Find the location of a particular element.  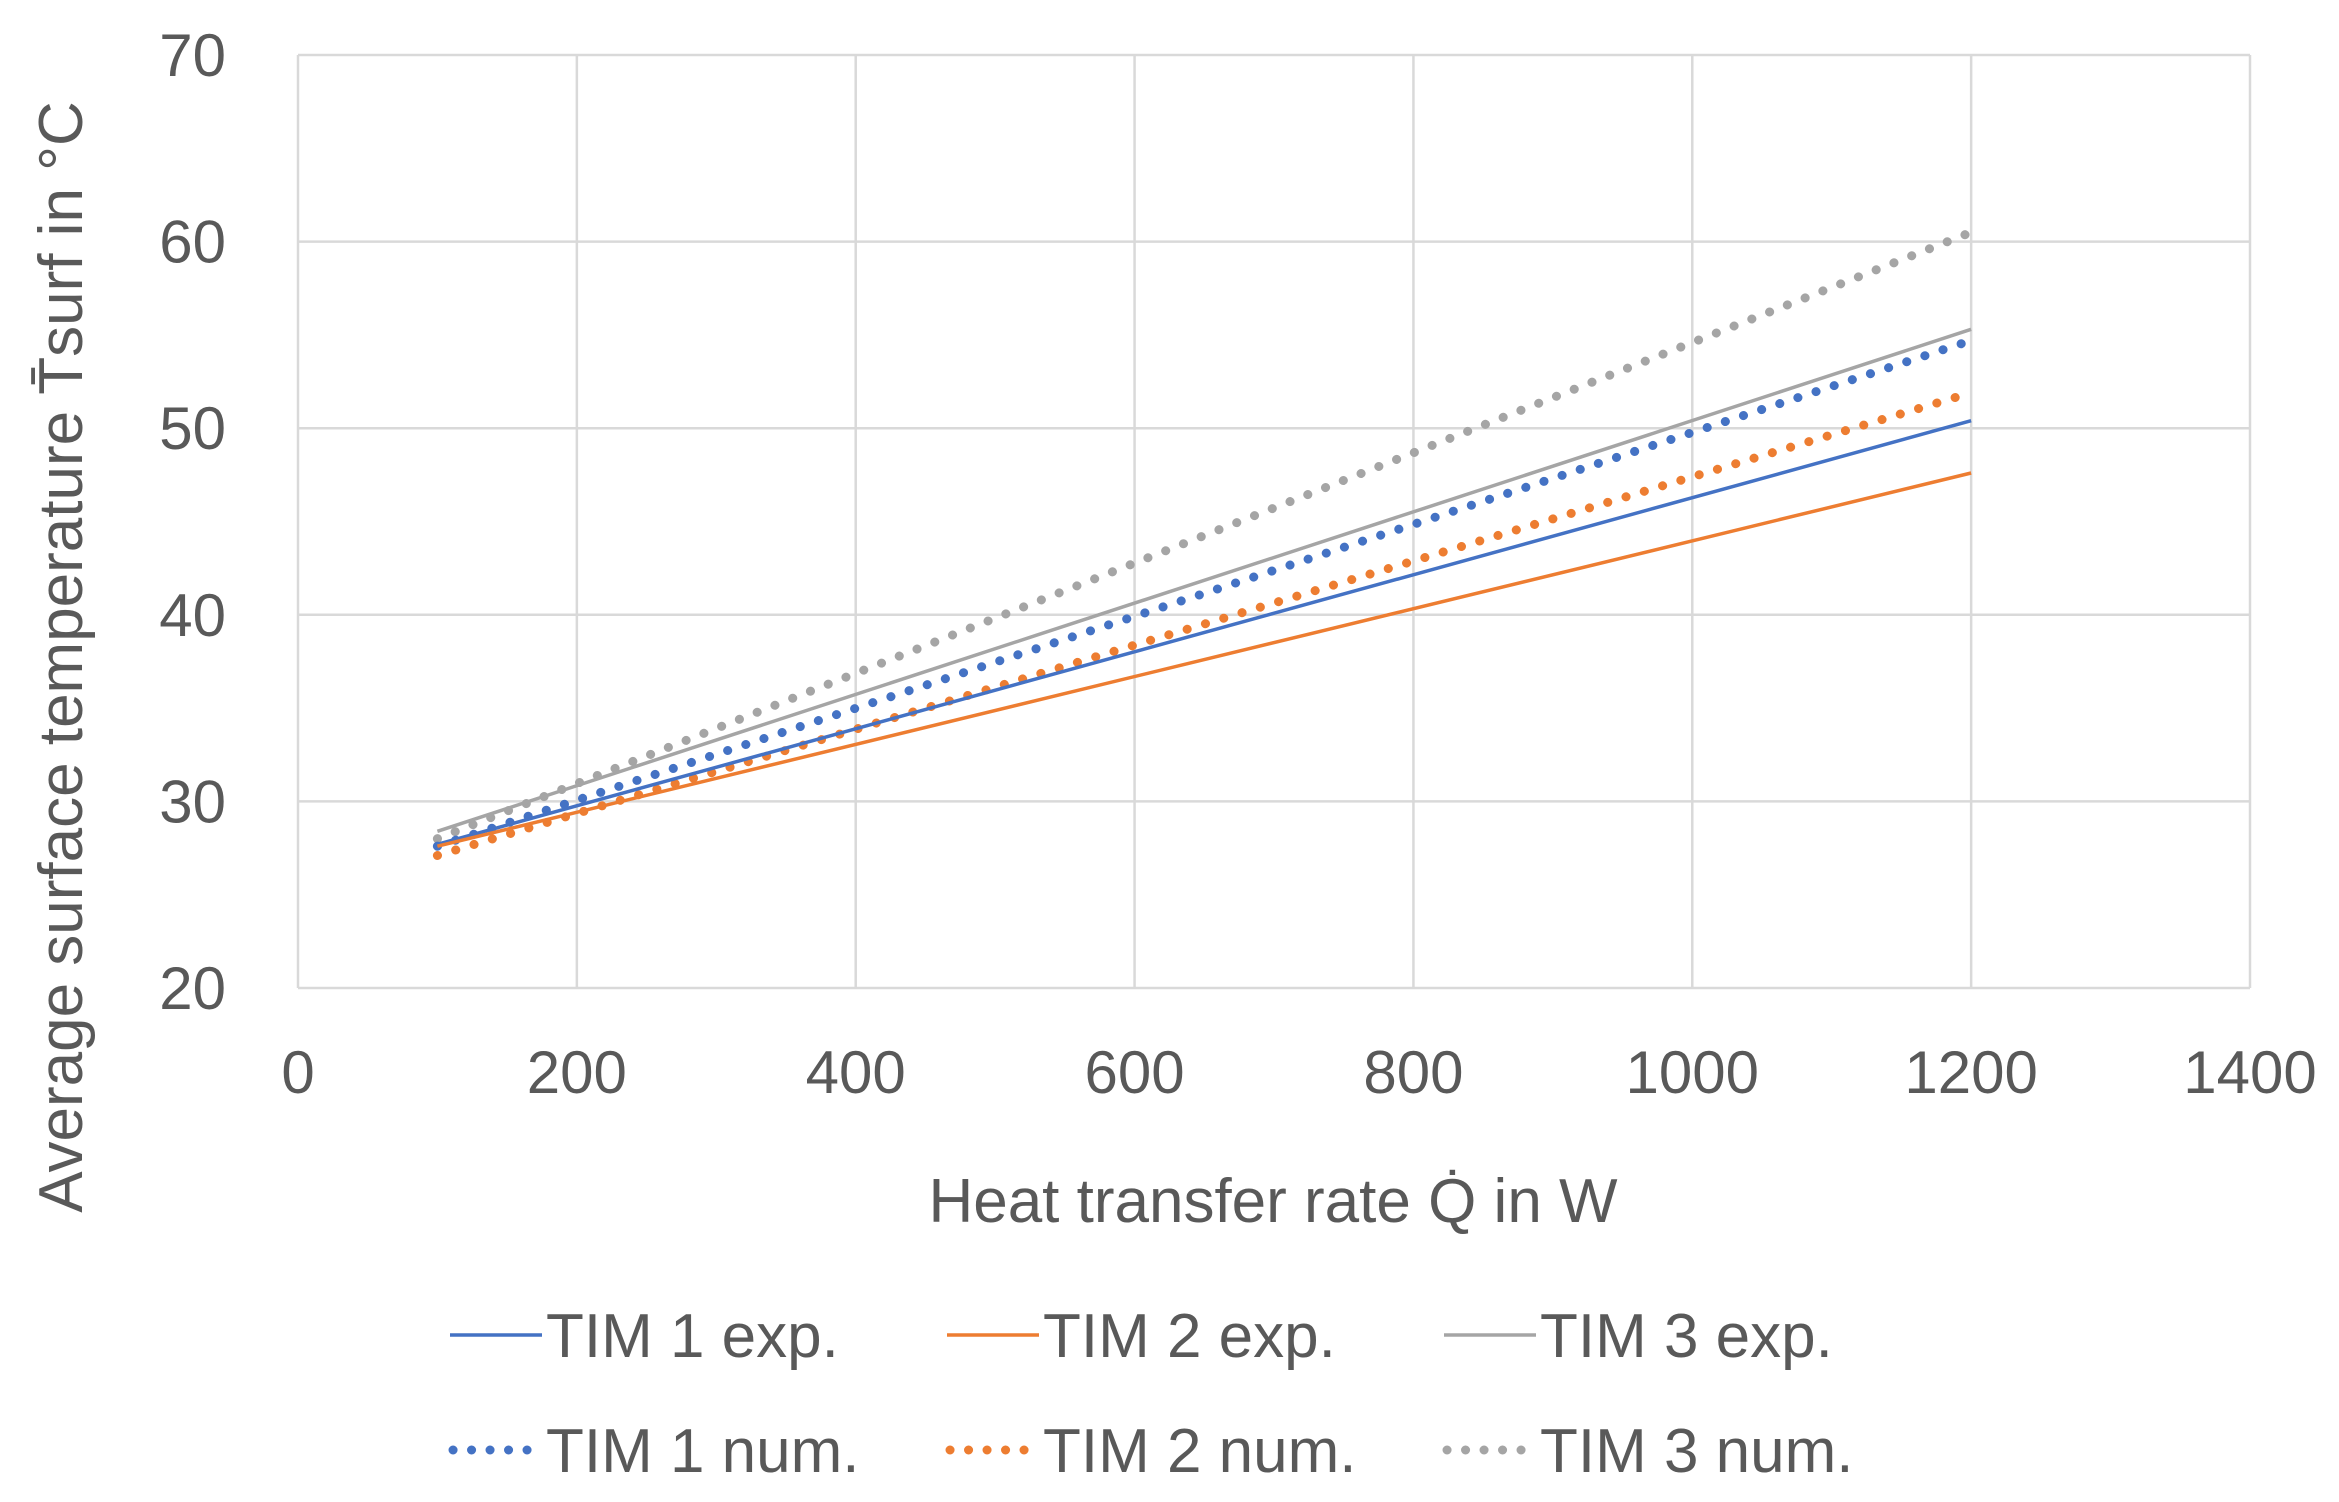

y-tick-label: 70 is located at coordinates (192, 55).